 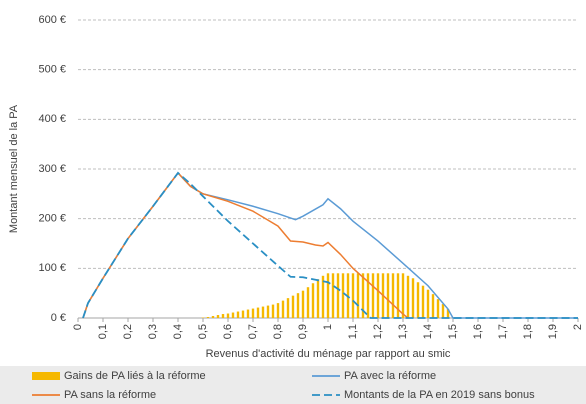 I want to click on x-tick-label: 1,3, so click(x=403, y=331).